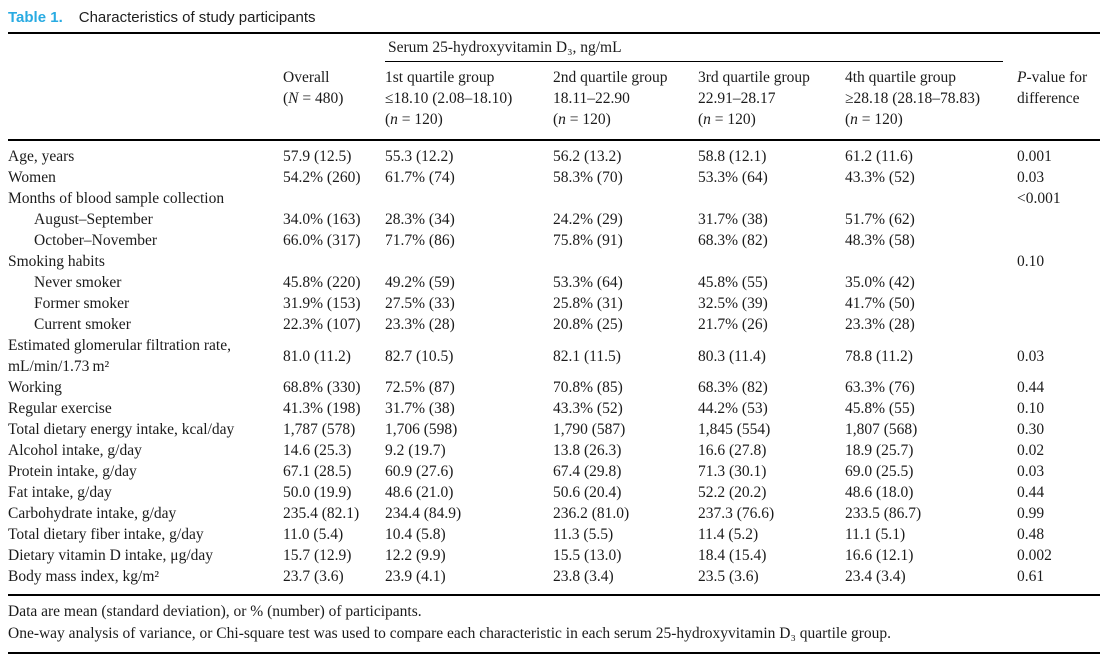 This screenshot has width=1107, height=657. What do you see at coordinates (1031, 429) in the screenshot?
I see `cell-value: 0.30` at bounding box center [1031, 429].